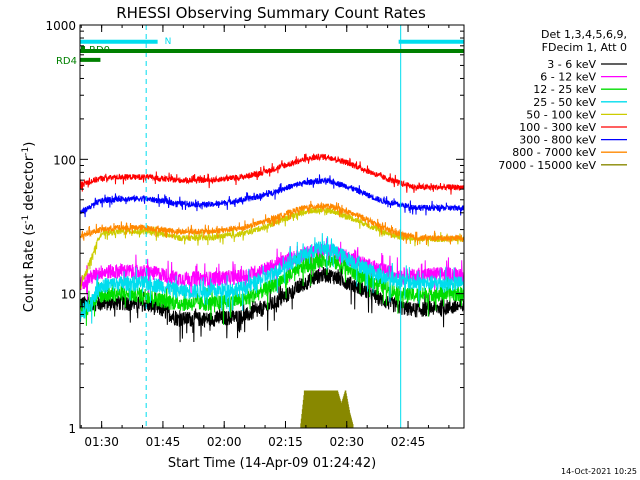 This screenshot has width=640, height=480. What do you see at coordinates (571, 64) in the screenshot?
I see `legend-label-3-6-kev: 3 - 6 keV` at bounding box center [571, 64].